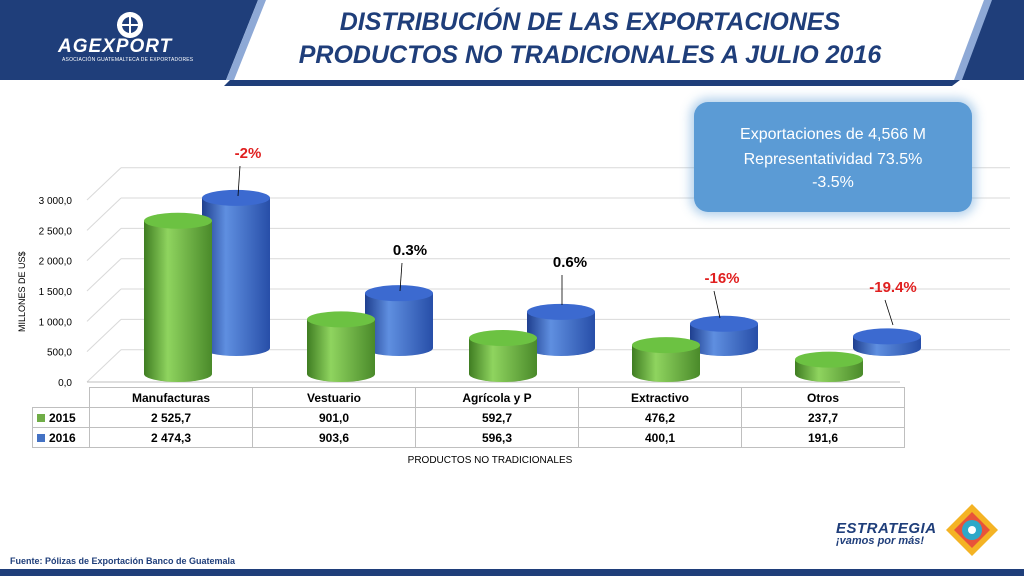 The image size is (1024, 576). I want to click on table-cell: 903,6, so click(334, 437).